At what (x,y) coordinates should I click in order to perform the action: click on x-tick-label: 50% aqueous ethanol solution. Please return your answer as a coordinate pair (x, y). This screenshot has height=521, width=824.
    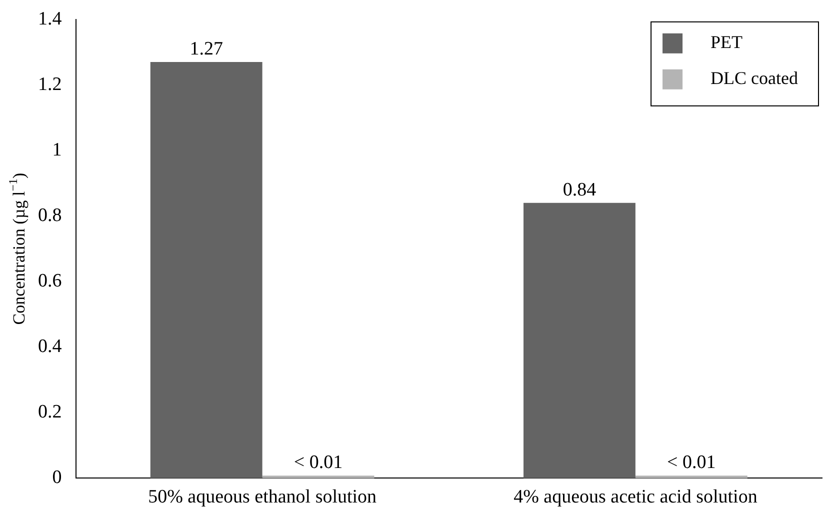
    Looking at the image, I should click on (263, 497).